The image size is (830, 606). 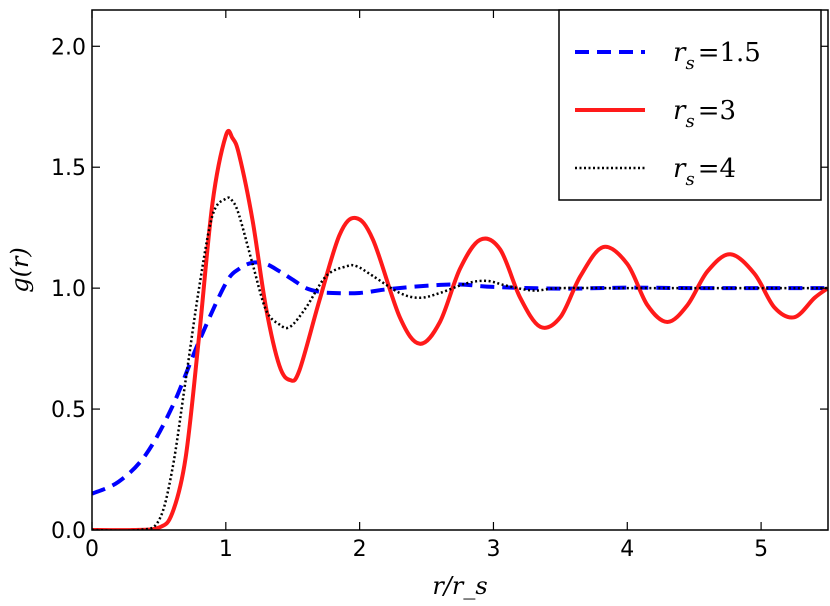 I want to click on x-tick-label: 4, so click(x=627, y=549).